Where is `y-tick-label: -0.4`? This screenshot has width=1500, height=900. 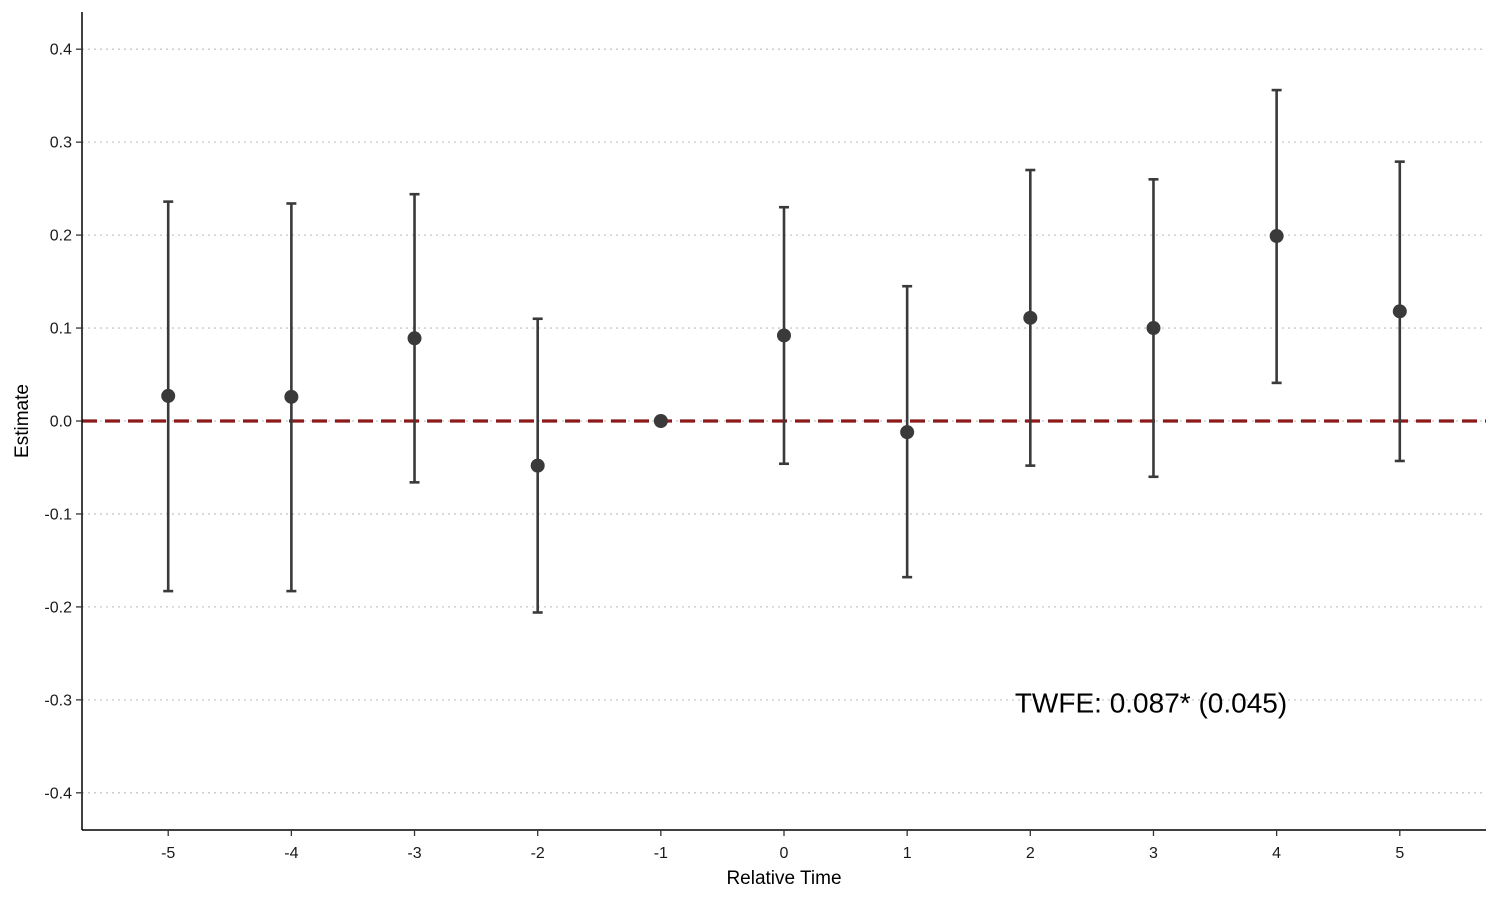 y-tick-label: -0.4 is located at coordinates (58, 793).